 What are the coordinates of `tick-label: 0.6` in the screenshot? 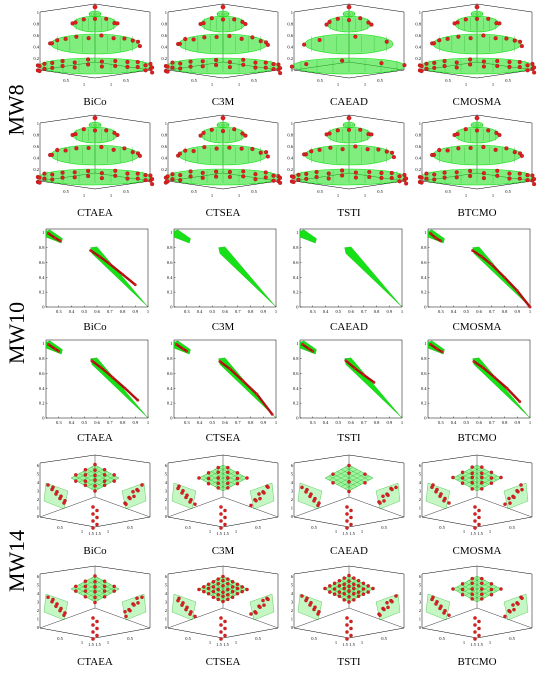 It's located at (225, 422).